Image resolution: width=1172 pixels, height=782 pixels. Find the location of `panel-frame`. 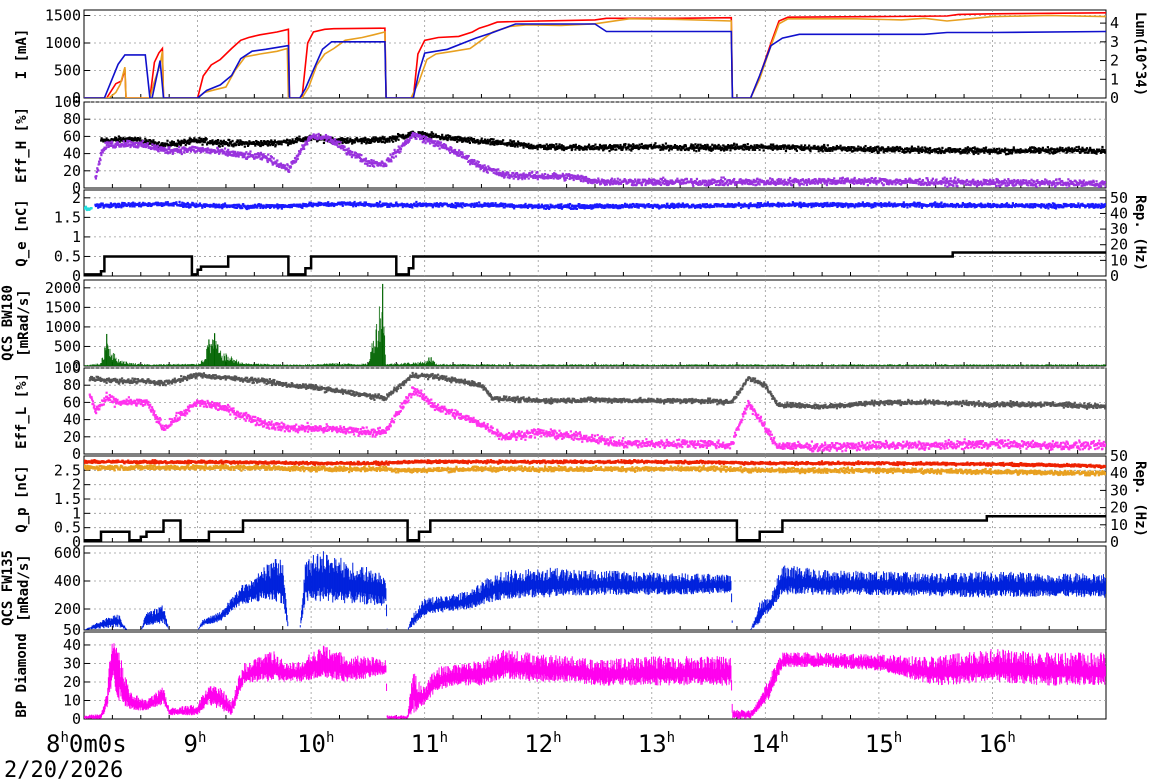

panel-frame is located at coordinates (595, 233).